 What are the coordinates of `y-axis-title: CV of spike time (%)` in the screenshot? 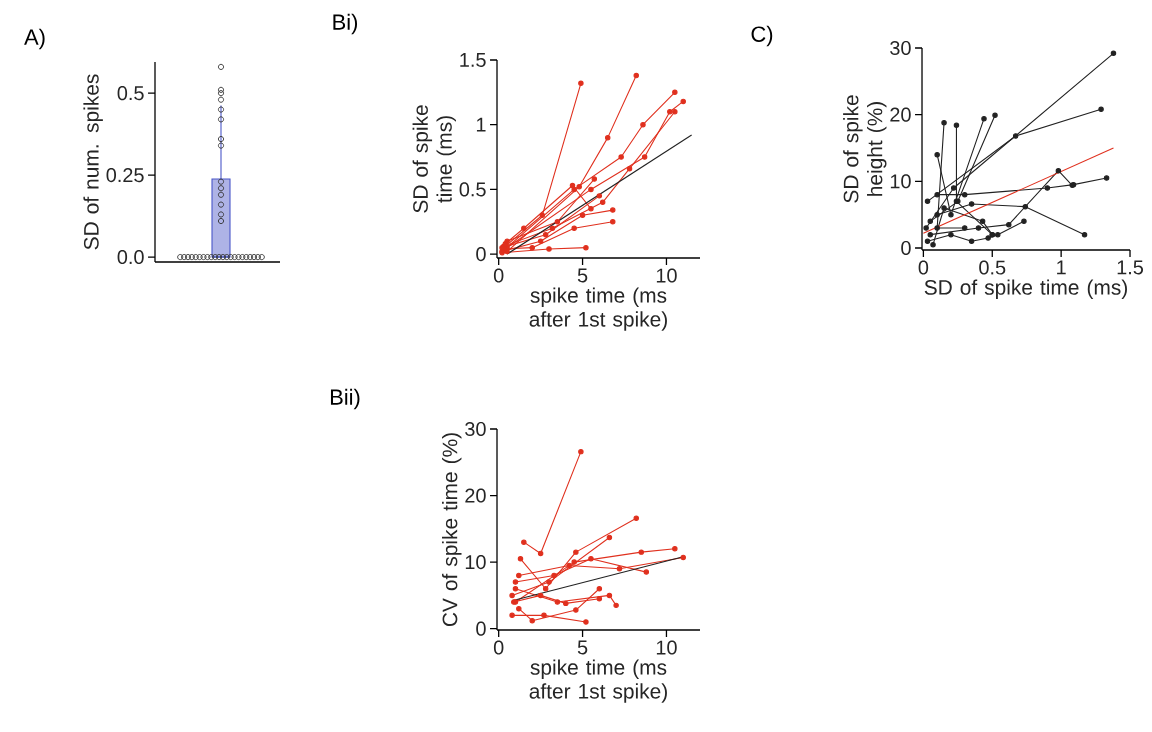 It's located at (452, 530).